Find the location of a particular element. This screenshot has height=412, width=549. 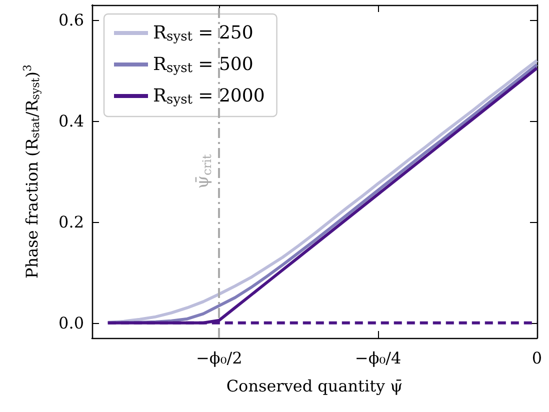

y-tick-label: 0.0 is located at coordinates (71, 322).